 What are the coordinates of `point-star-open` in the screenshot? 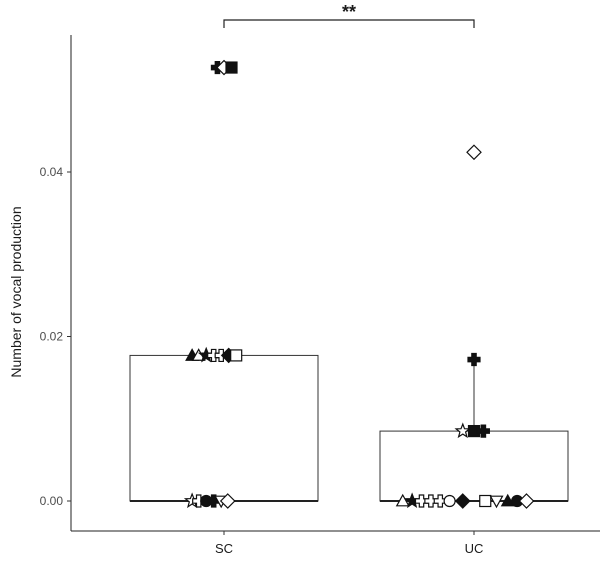 It's located at (463, 430).